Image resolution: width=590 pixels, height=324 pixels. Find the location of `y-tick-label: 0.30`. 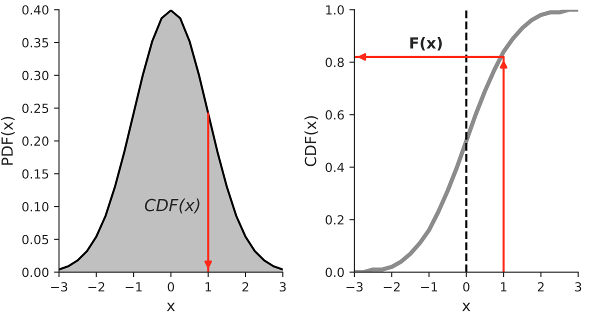

y-tick-label: 0.30 is located at coordinates (35, 75).